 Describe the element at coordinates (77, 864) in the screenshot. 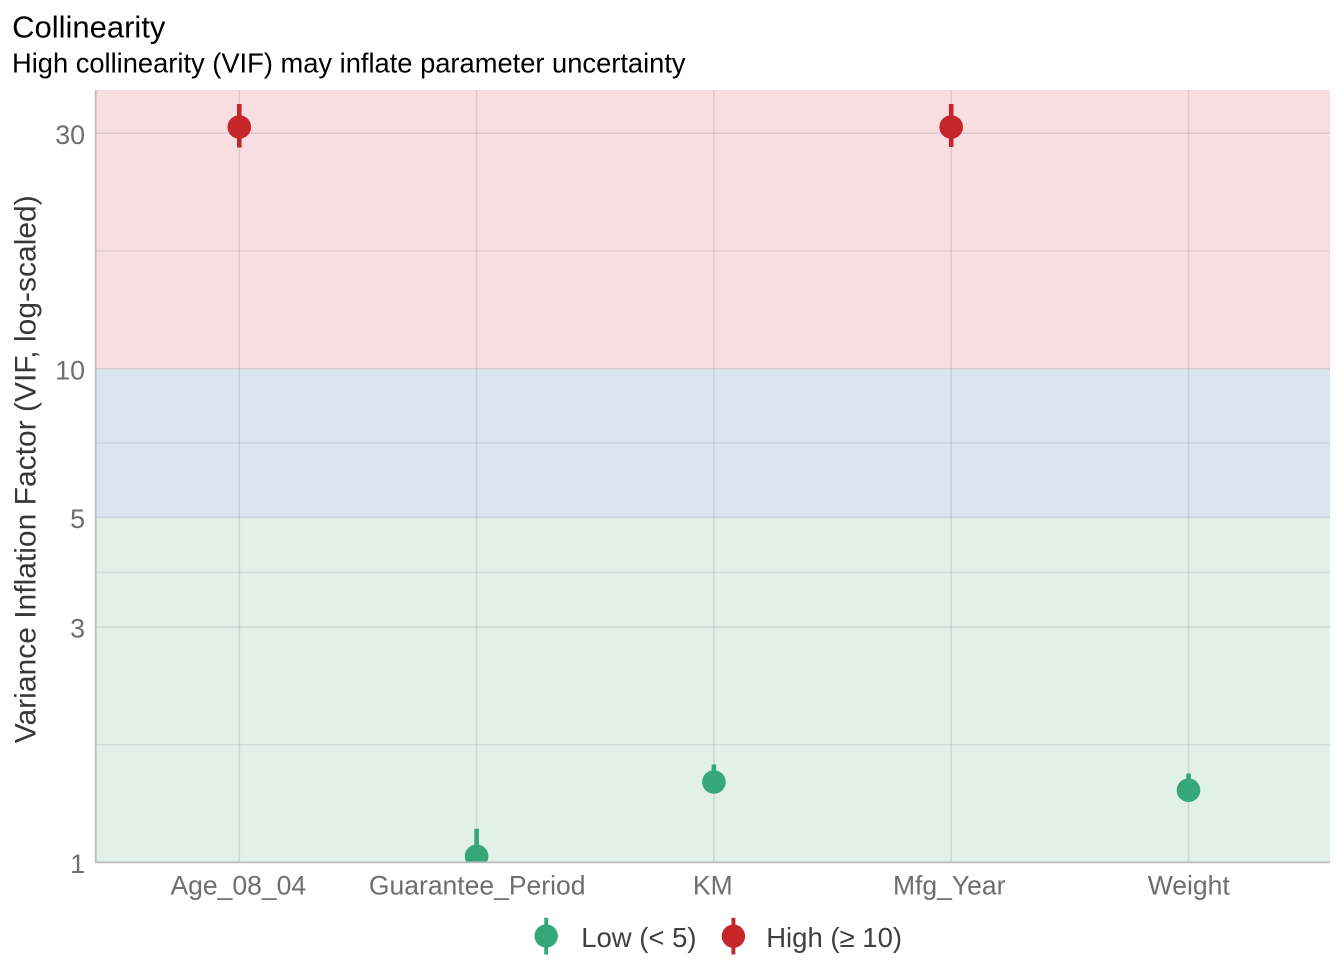

I see `svg-text: 1` at that location.